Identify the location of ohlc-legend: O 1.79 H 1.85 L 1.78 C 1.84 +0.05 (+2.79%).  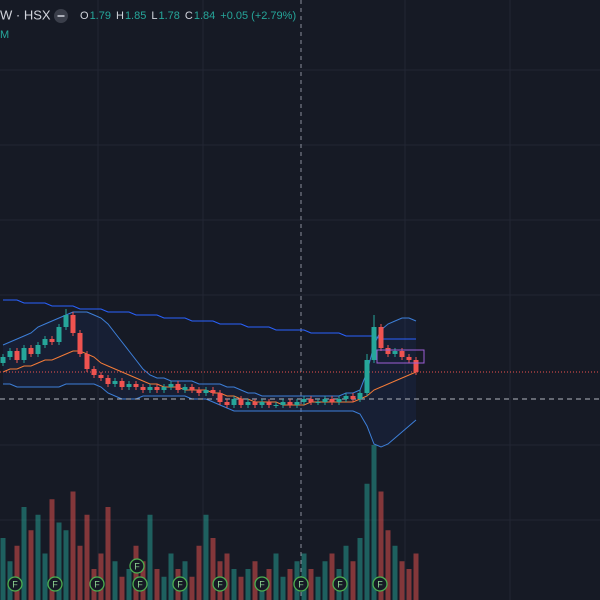
(188, 16).